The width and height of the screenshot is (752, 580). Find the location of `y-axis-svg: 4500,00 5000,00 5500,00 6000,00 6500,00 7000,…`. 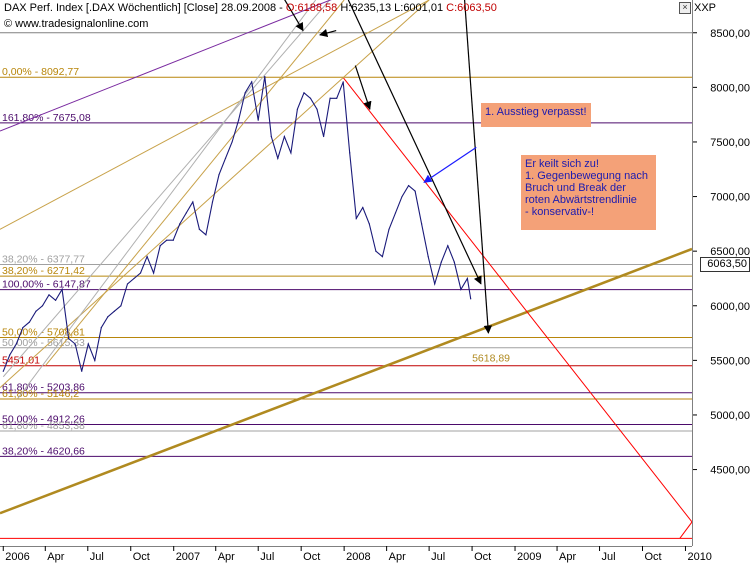

y-axis-svg: 4500,00 5000,00 5500,00 6000,00 6500,00 7000,… is located at coordinates (721, 252).